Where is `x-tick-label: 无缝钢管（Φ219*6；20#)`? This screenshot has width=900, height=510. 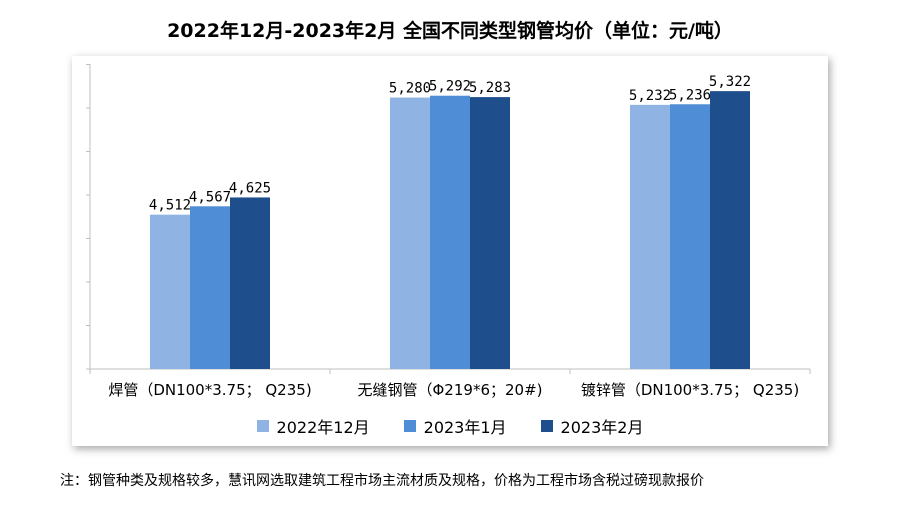
x-tick-label: 无缝钢管（Φ219*6；20#) is located at coordinates (450, 390).